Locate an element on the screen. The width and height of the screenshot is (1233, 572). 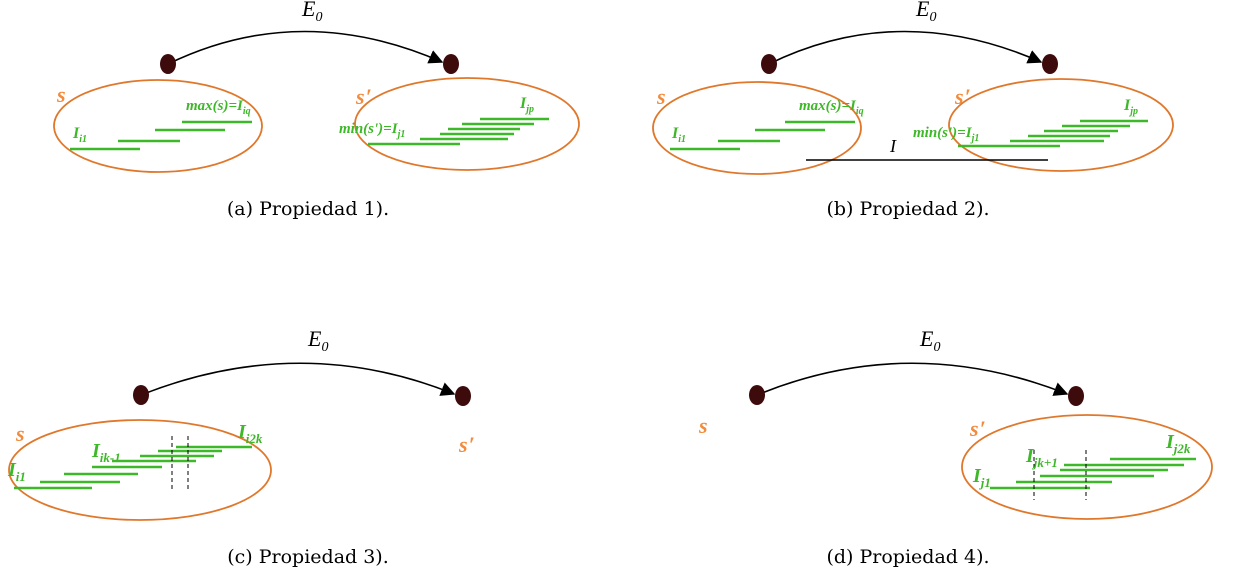
label-mid-interval: Ijk+1 is located at coordinates (1041, 457).